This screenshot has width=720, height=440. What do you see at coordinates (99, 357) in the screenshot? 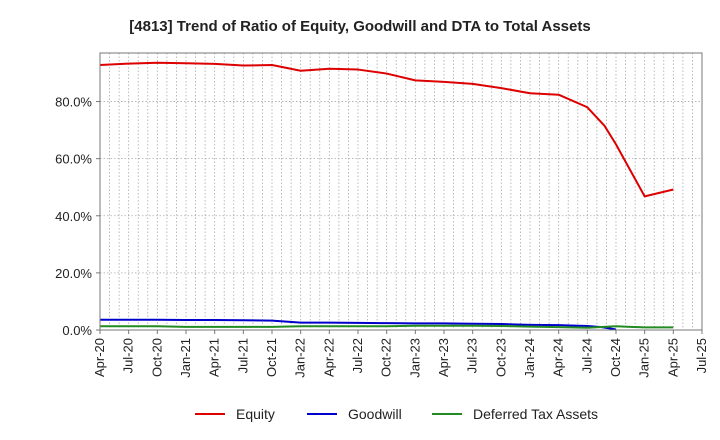
I see `x-tick-label: Apr-20` at bounding box center [99, 357].